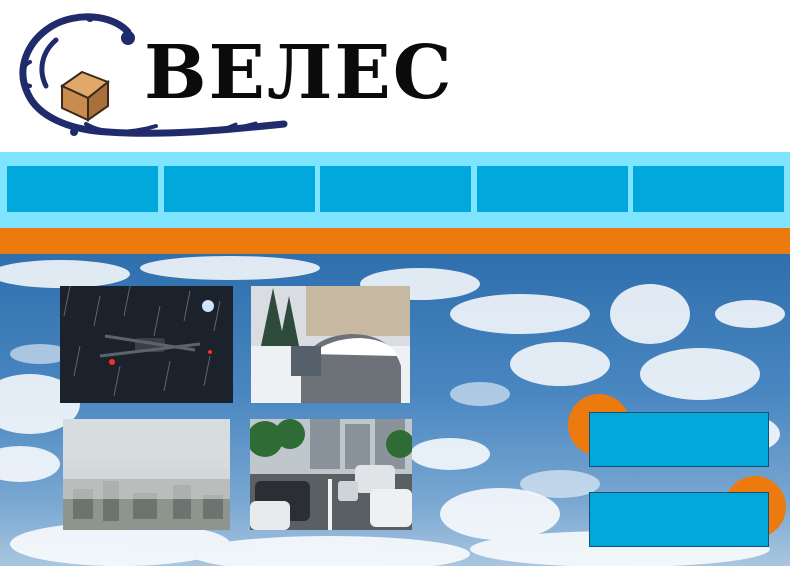 This screenshot has width=790, height=566. I want to click on primary-action-button, so click(679, 439).